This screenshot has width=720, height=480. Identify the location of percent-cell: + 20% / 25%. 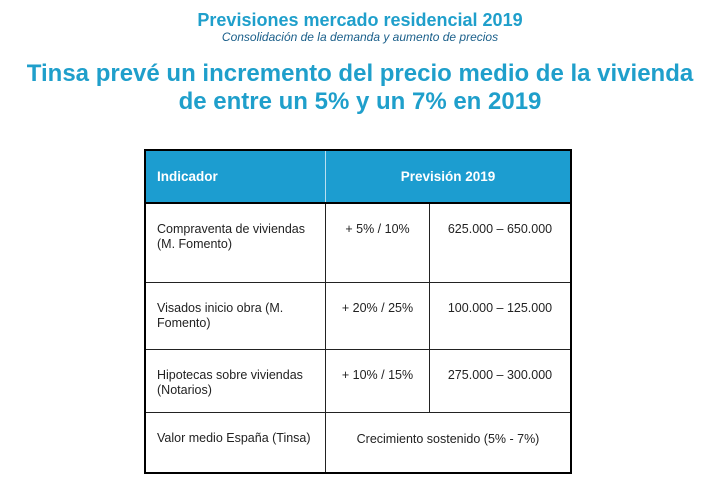
(377, 316).